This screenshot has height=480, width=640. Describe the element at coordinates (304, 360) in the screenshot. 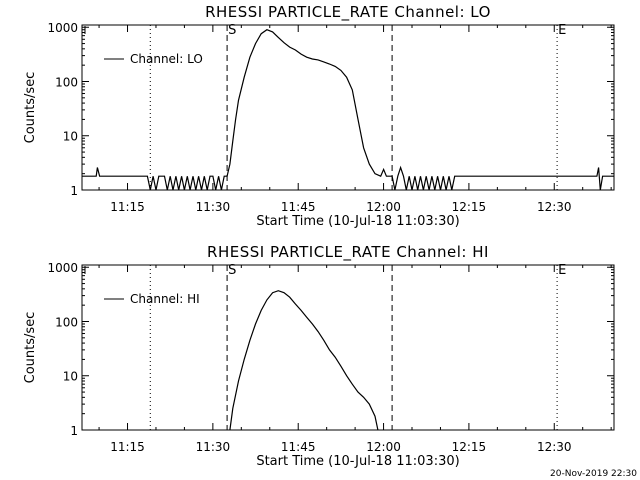

I see `series-line` at that location.